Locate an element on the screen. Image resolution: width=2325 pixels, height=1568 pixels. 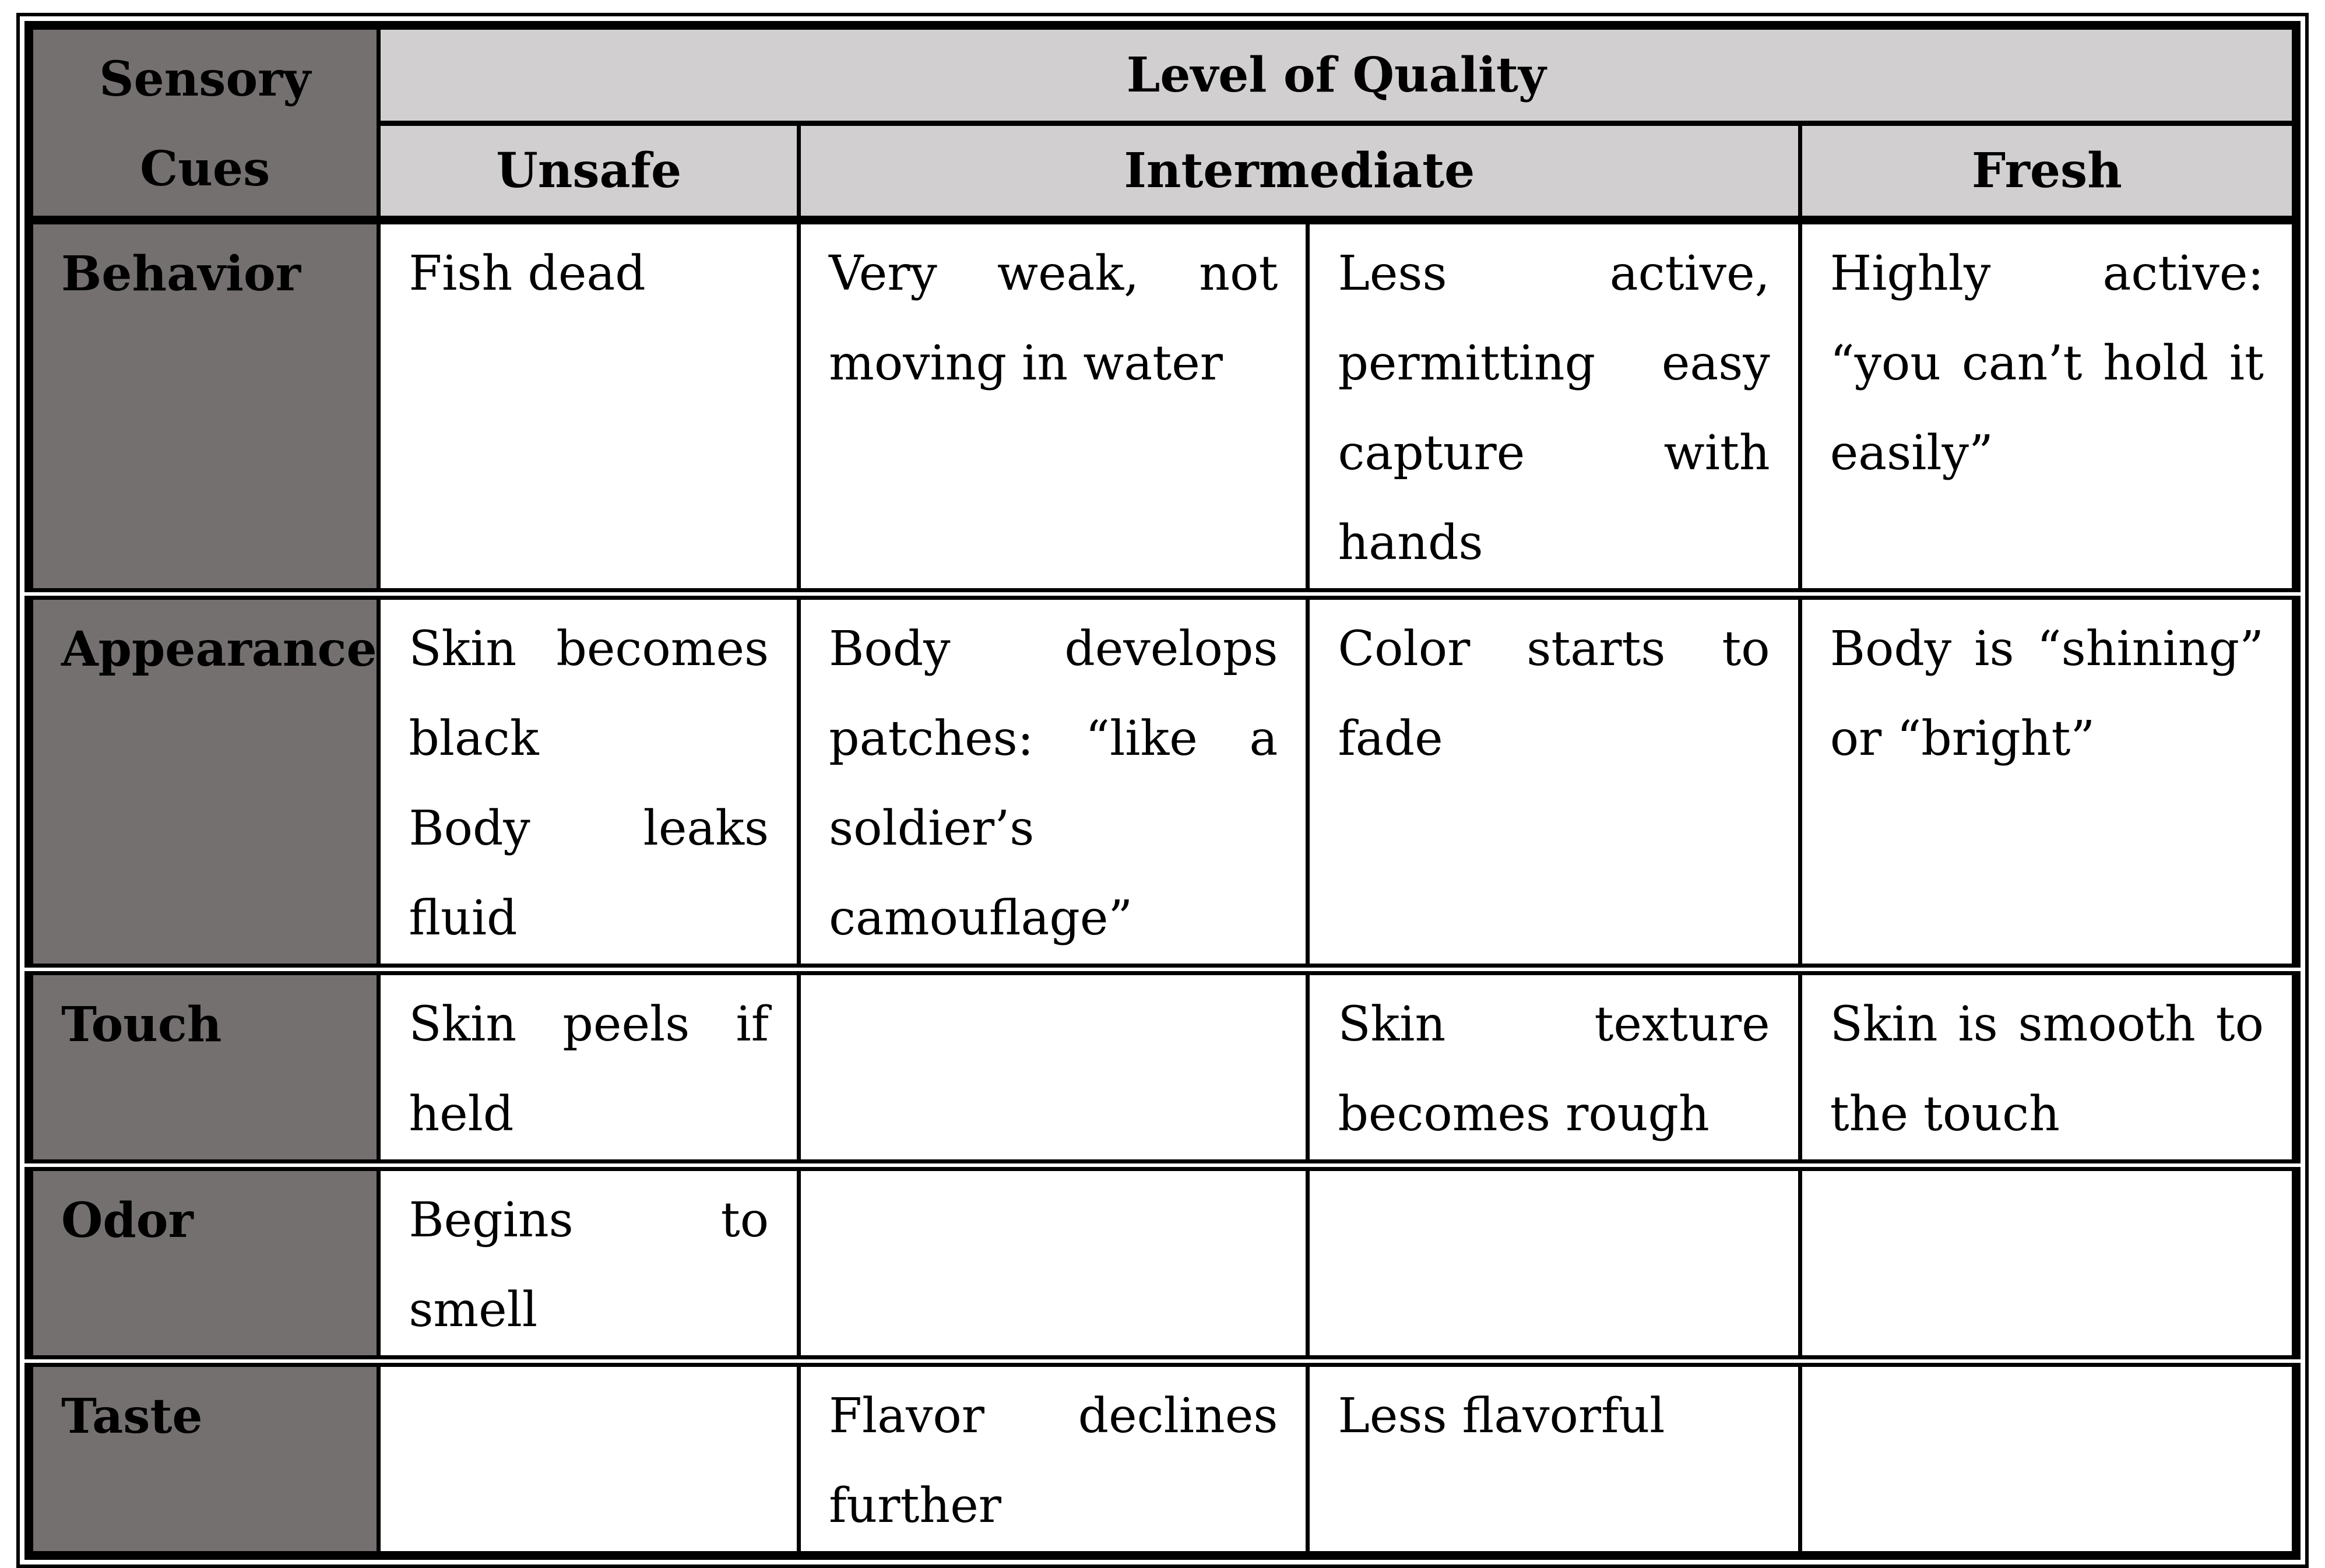
cell-behavior-unsafe: Fish dead is located at coordinates (589, 409).